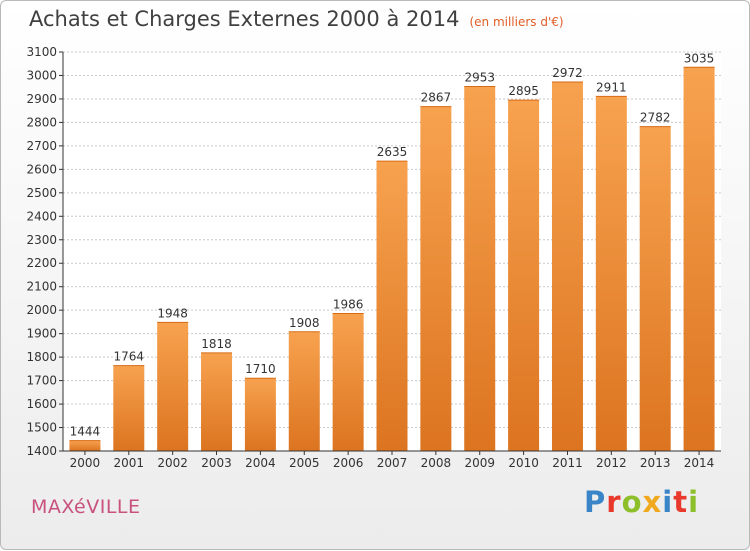 This screenshot has width=750, height=551. What do you see at coordinates (614, 502) in the screenshot?
I see `logo-letter: r` at bounding box center [614, 502].